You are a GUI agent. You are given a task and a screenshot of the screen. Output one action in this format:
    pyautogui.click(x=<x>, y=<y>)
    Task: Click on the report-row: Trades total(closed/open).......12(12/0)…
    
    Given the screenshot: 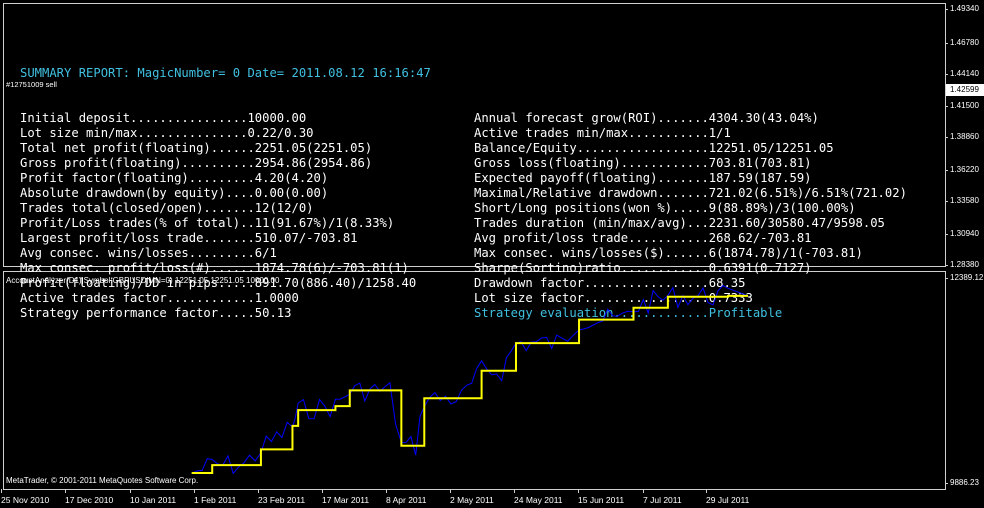 What is the action you would take?
    pyautogui.click(x=438, y=208)
    